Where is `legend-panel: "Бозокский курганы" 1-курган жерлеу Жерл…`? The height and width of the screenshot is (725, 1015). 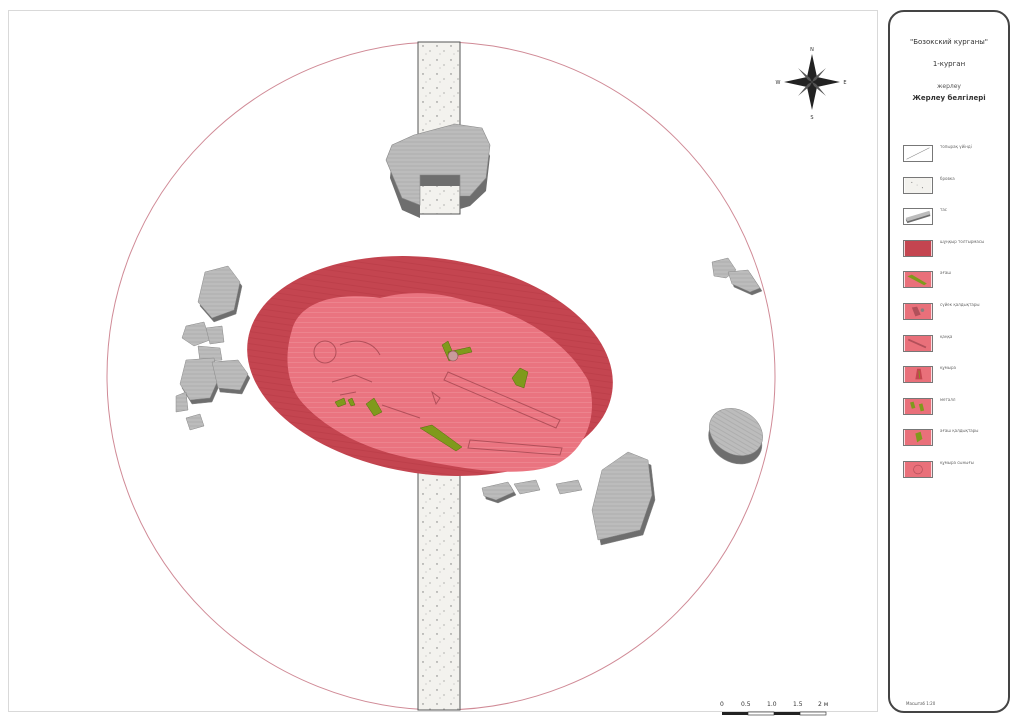
legend-panel: "Бозокский курганы" 1-курган жерлеу Жерл… is located at coordinates (949, 361).